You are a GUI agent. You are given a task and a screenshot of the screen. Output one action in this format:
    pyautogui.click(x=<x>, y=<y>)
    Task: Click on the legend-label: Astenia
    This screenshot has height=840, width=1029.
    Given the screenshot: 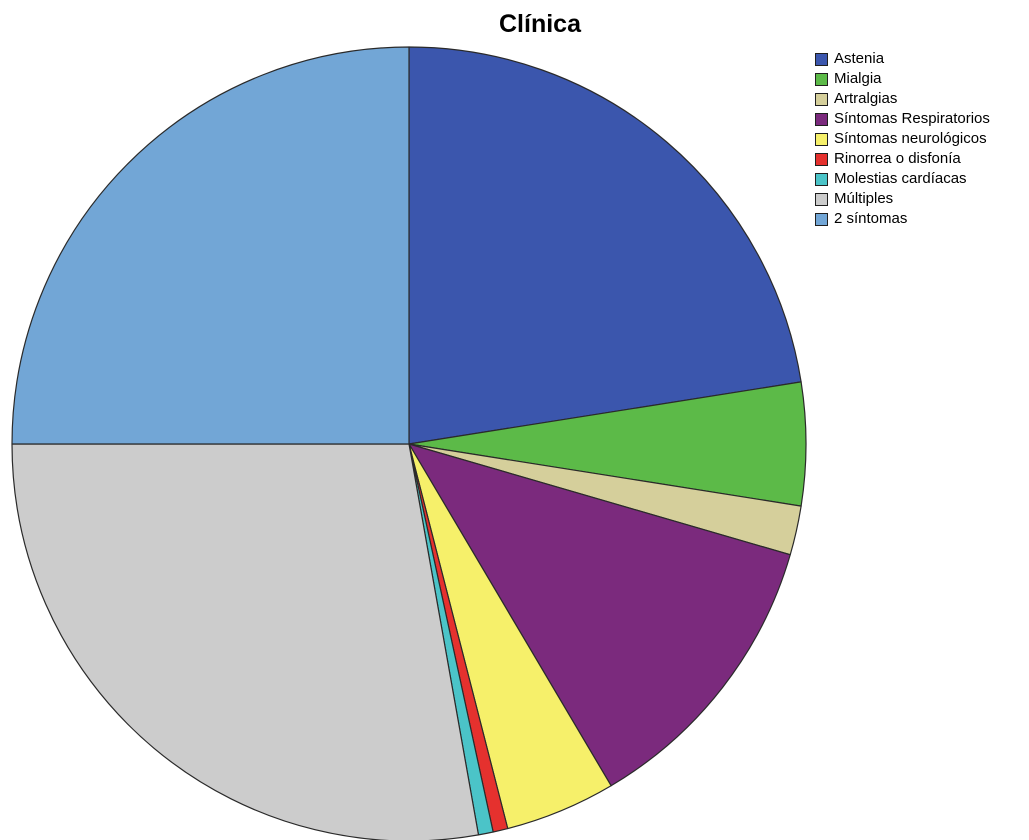 What is the action you would take?
    pyautogui.click(x=859, y=58)
    